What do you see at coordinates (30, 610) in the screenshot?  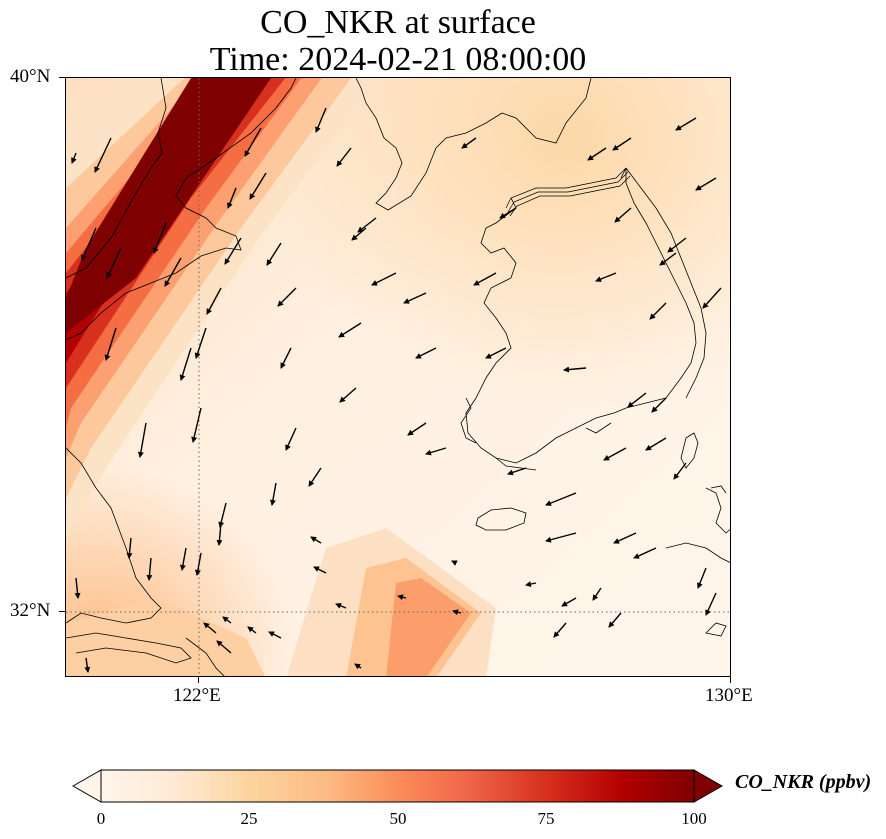 I see `y-tick-label-32n: 32°N` at bounding box center [30, 610].